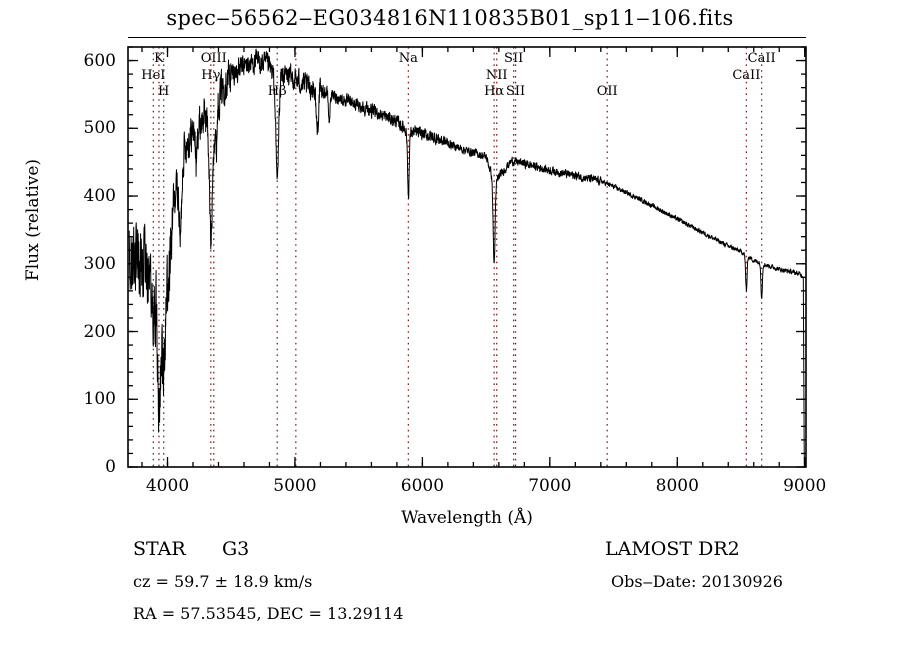  What do you see at coordinates (467, 518) in the screenshot?
I see `x-axis-label: Wavelength (Å)` at bounding box center [467, 518].